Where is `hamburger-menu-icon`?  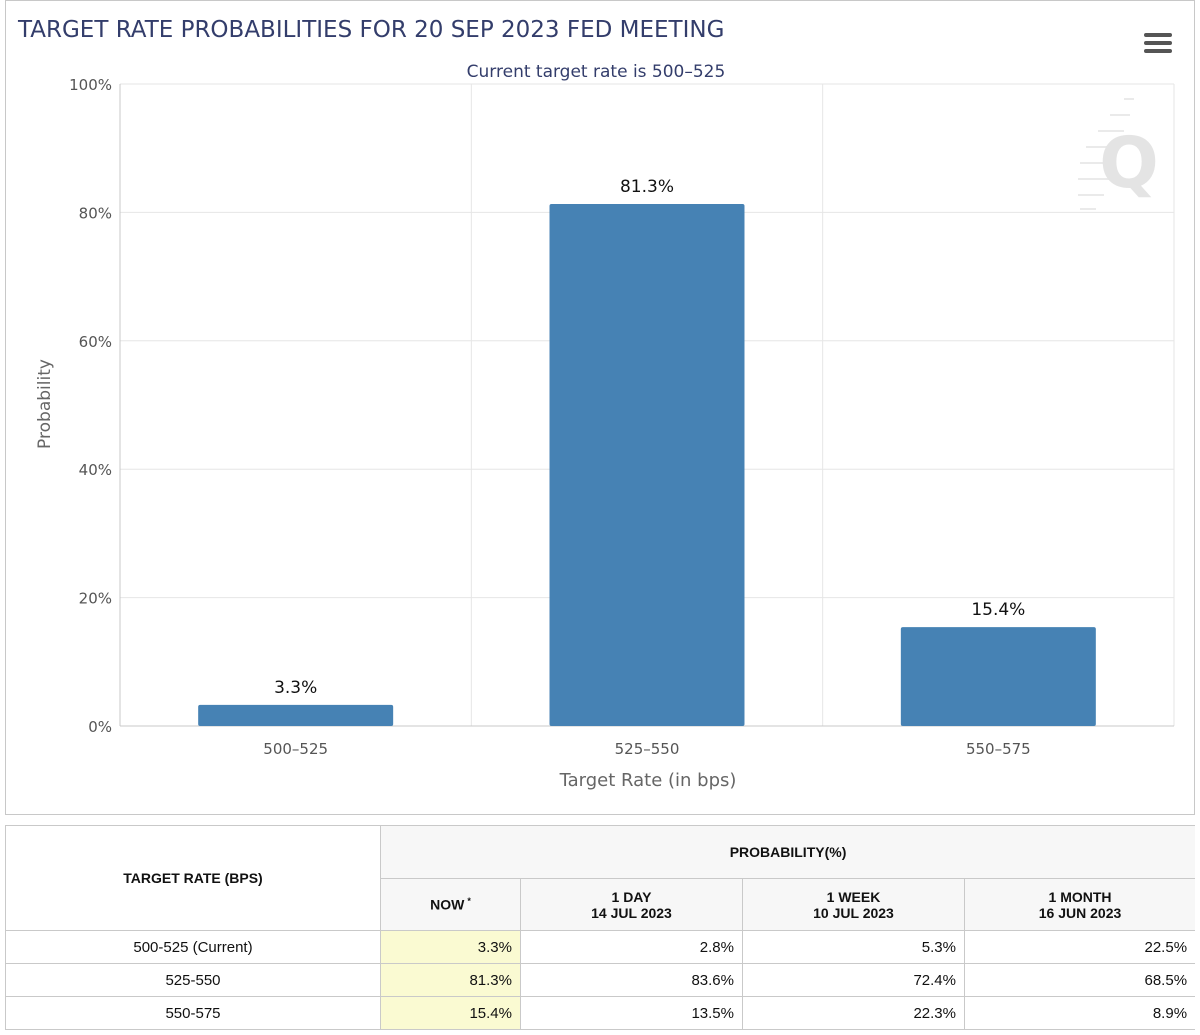
hamburger-menu-icon is located at coordinates (1158, 44).